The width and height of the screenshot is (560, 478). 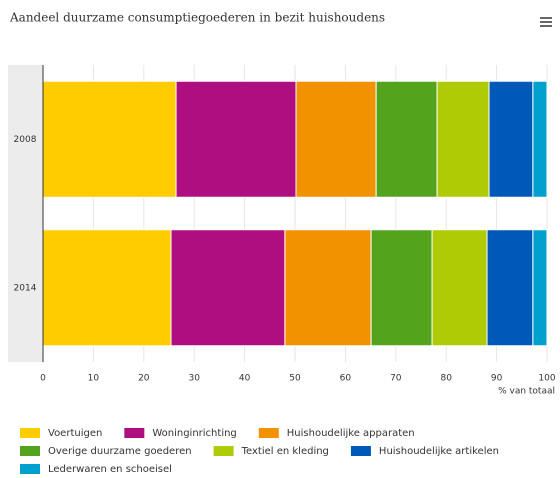 I want to click on legend-label: Huishoudelijke artikelen, so click(x=439, y=451).